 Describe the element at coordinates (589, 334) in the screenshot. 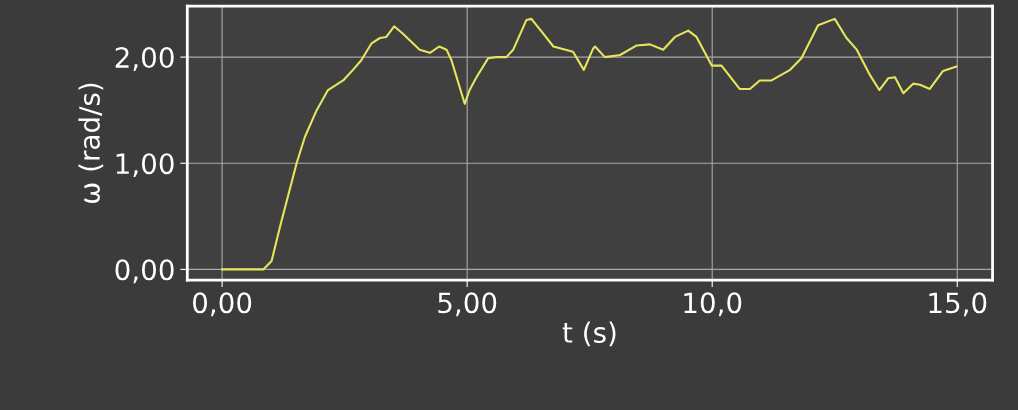

I see `x-axis-title: t (s)` at that location.